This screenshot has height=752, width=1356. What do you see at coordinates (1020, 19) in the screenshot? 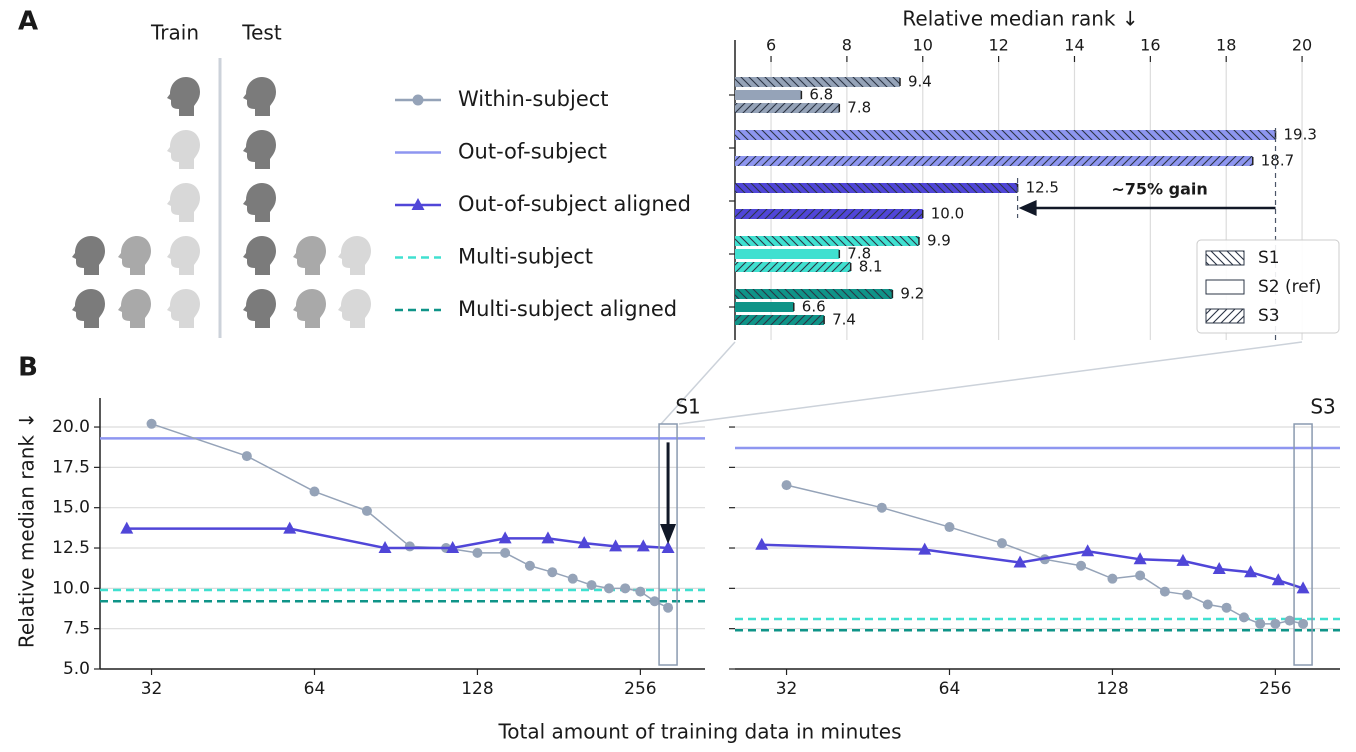
I see `x-axis-label: Relative median rank ↓` at bounding box center [1020, 19].